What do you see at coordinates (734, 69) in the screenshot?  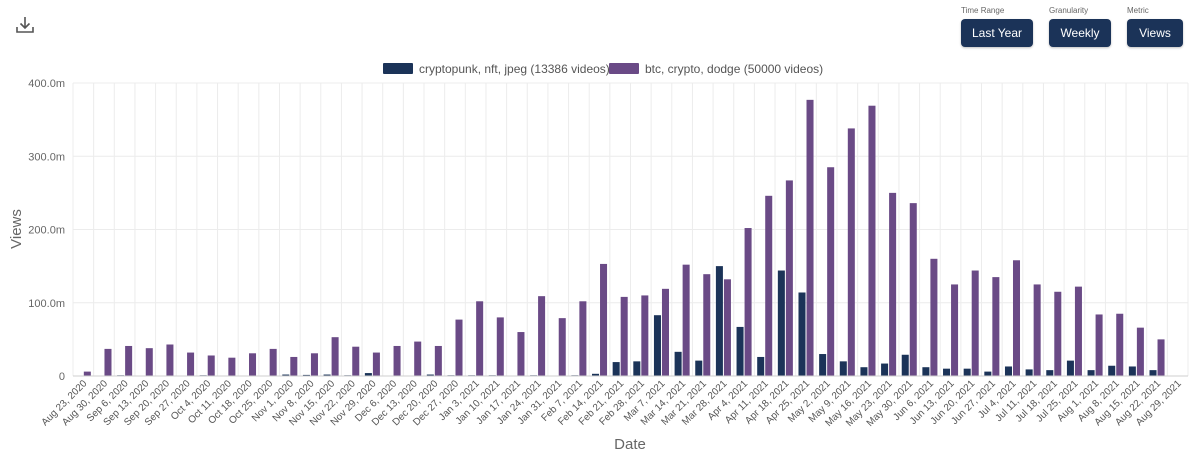 I see `legend-label-series-b: btc, crypto, dodge (50000 videos)` at bounding box center [734, 69].